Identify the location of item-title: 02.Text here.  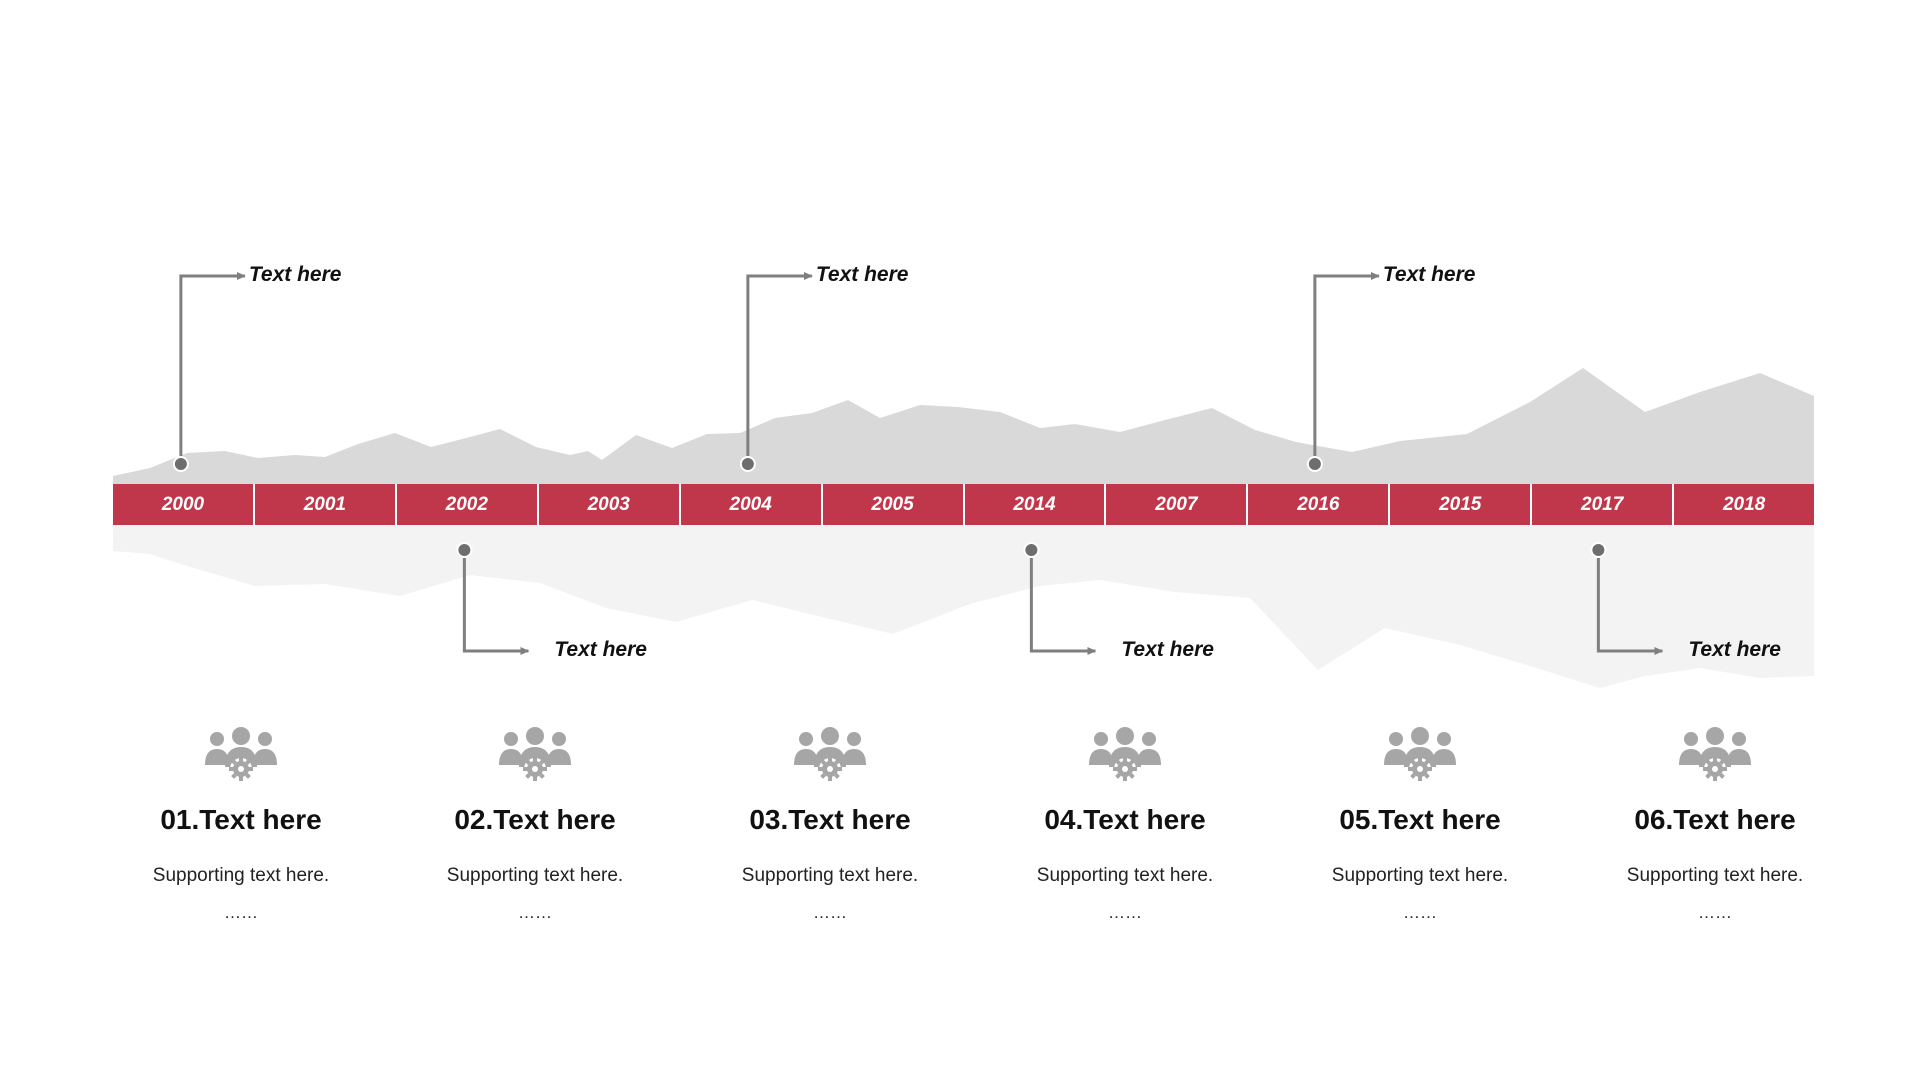
(535, 819).